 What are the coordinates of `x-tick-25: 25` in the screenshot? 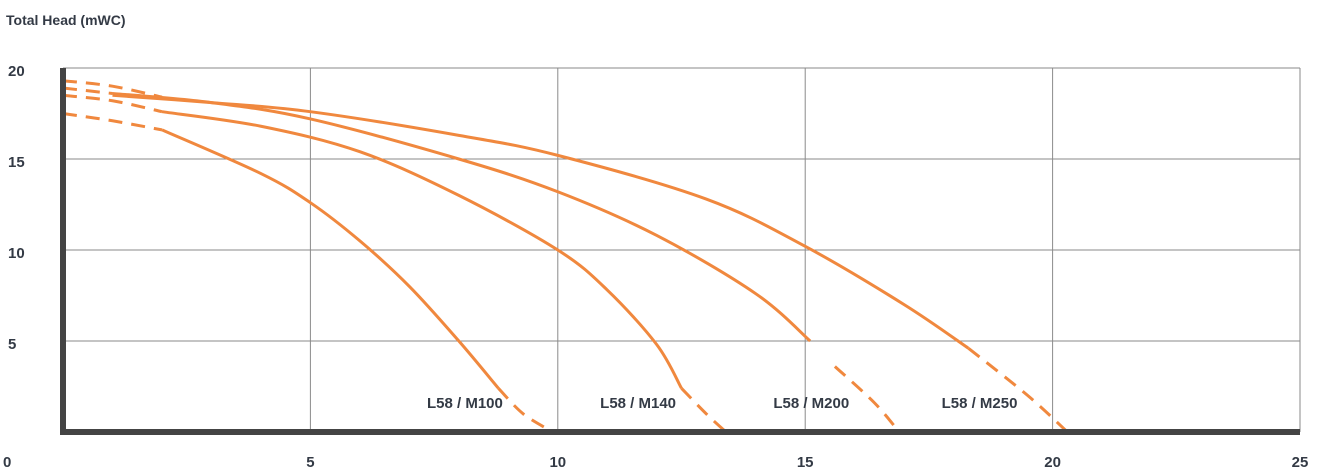 It's located at (1300, 462).